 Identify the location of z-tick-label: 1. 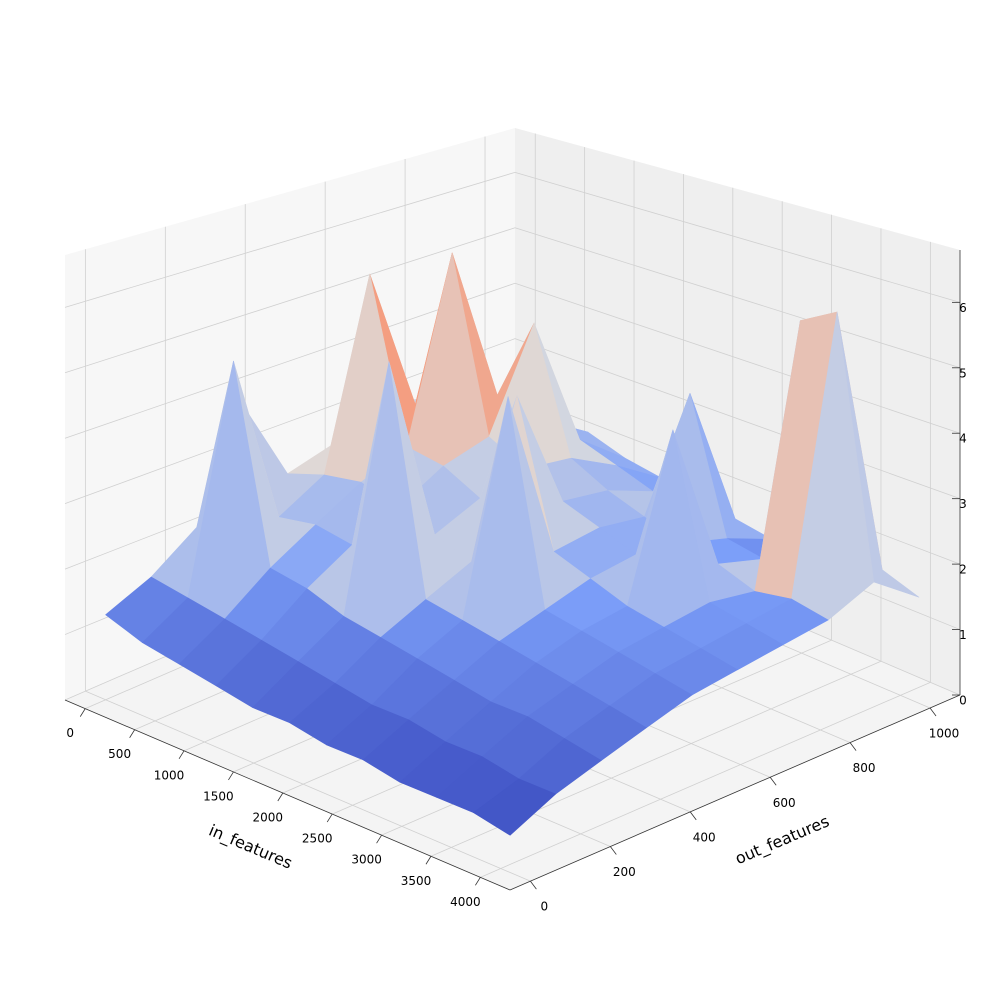
(963, 635).